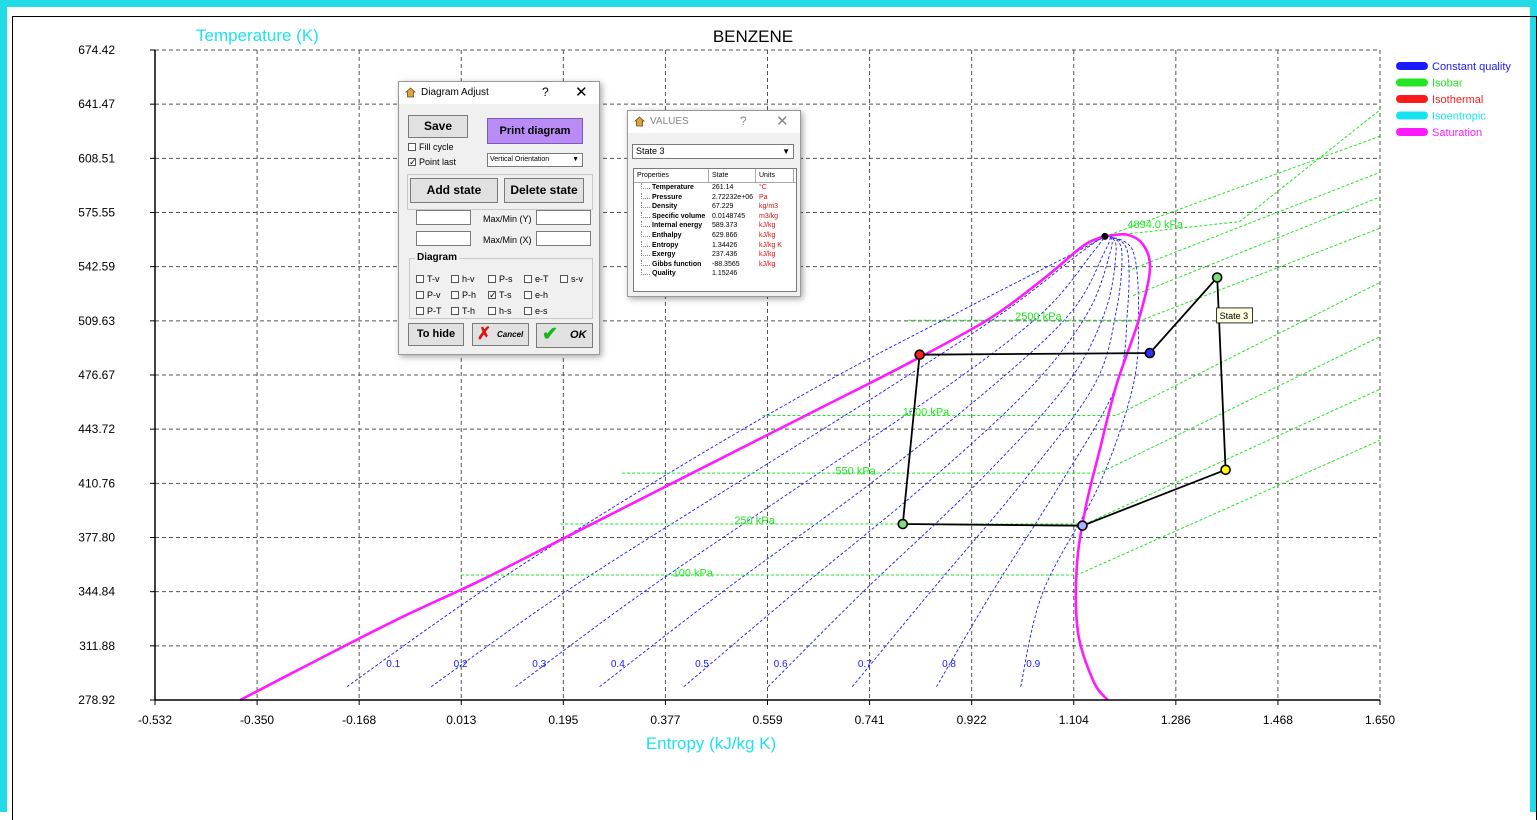 The height and width of the screenshot is (820, 1537). Describe the element at coordinates (412, 162) in the screenshot. I see `point-last-box: ✓` at that location.